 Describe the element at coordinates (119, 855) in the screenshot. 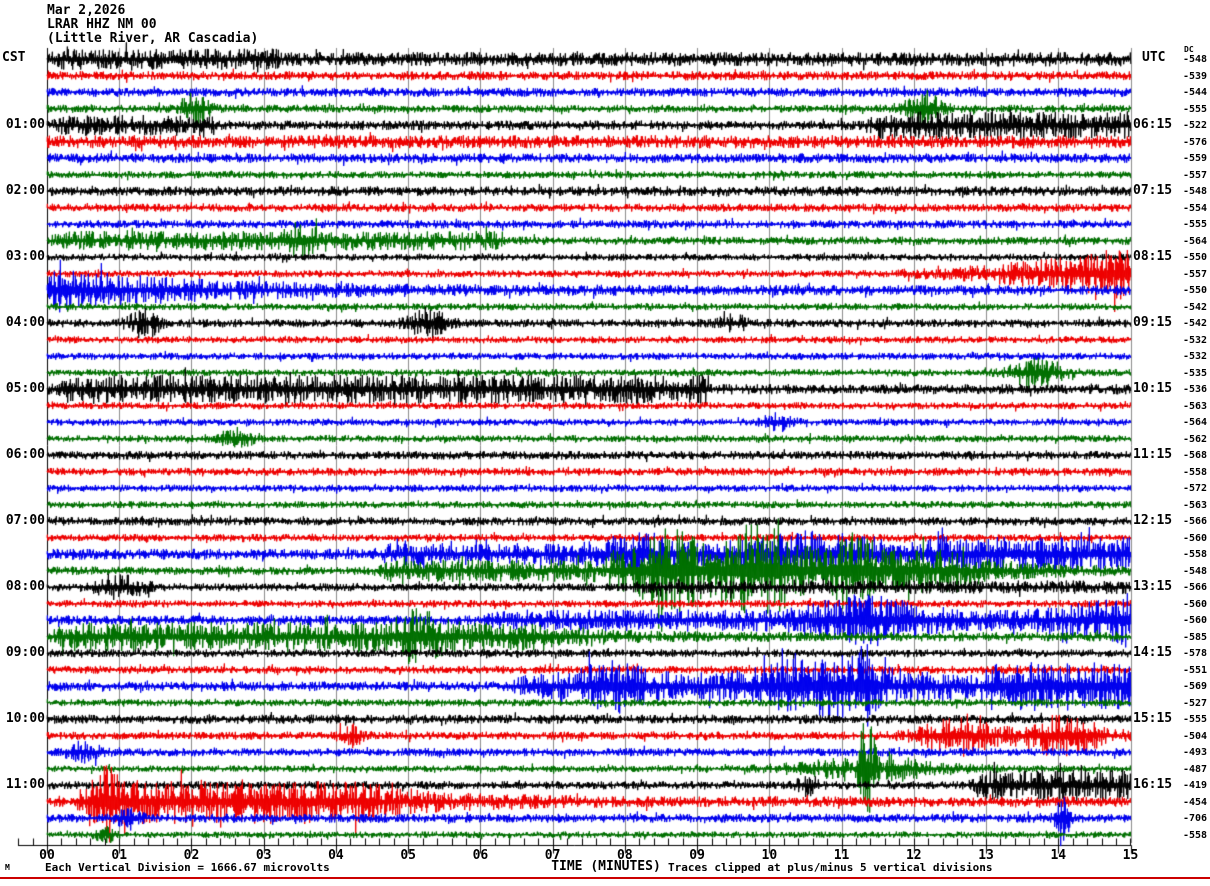

I see `x-tick-label: 01` at that location.